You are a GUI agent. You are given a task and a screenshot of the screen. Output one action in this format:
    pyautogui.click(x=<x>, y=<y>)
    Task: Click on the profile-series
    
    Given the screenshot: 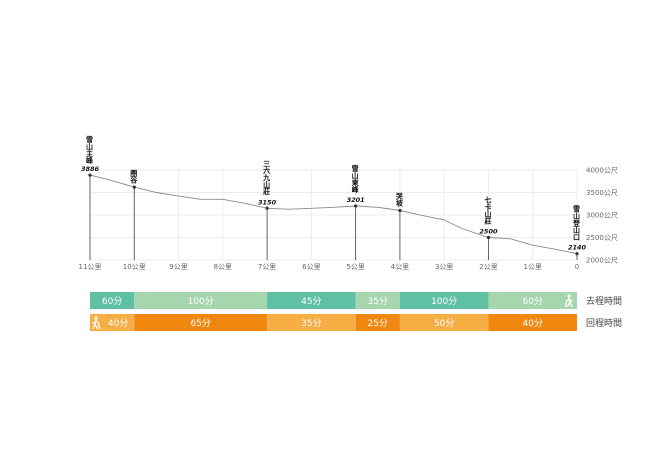 What is the action you would take?
    pyautogui.click(x=333, y=214)
    